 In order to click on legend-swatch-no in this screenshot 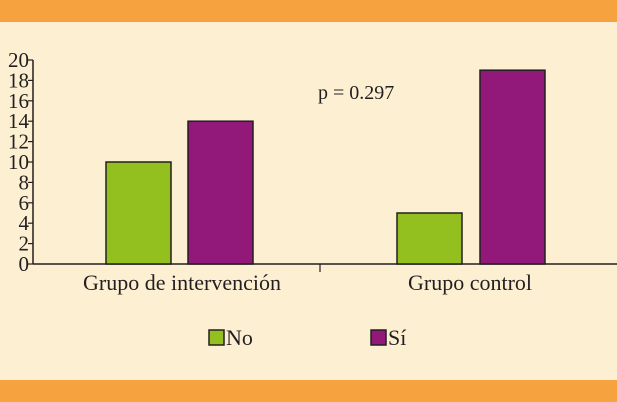, I will do `click(216, 337)`.